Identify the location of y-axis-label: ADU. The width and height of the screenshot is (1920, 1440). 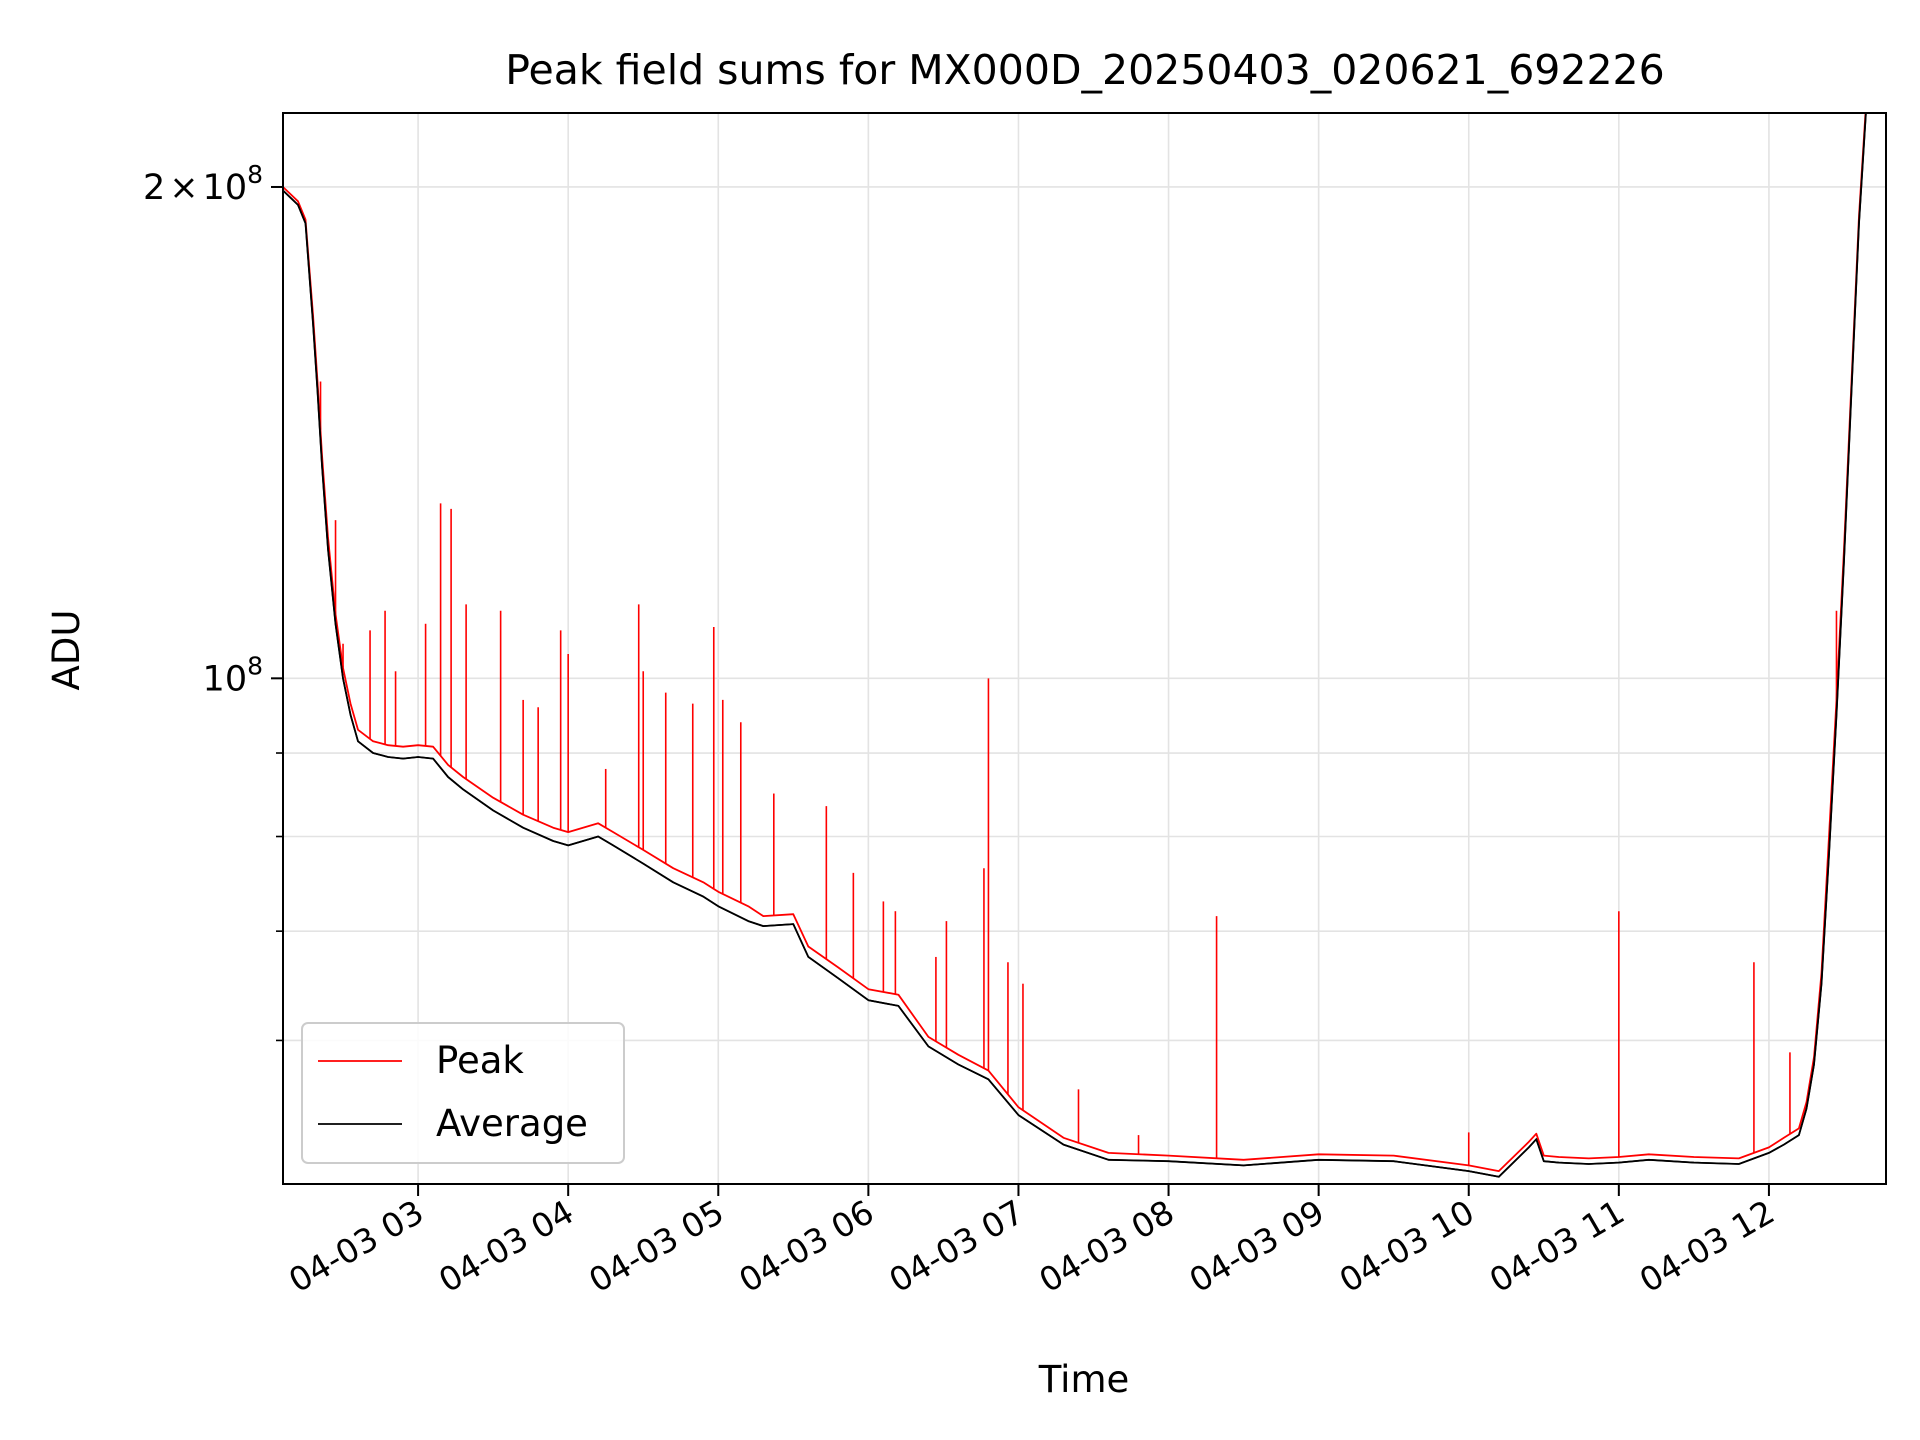
(66, 650).